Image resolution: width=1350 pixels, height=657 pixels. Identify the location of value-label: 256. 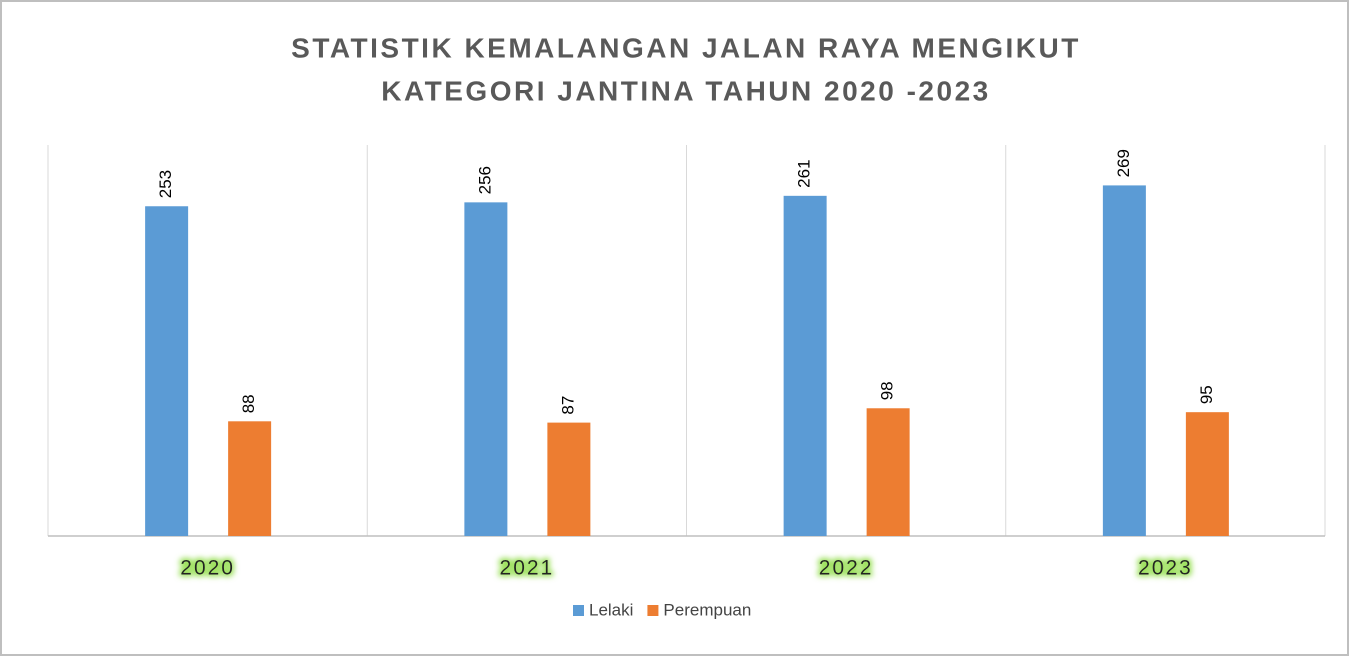
(484, 180).